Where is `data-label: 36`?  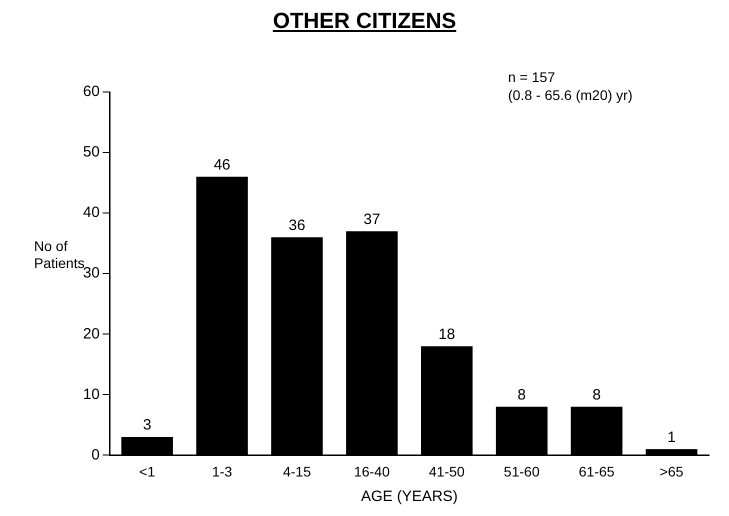
data-label: 36 is located at coordinates (297, 225).